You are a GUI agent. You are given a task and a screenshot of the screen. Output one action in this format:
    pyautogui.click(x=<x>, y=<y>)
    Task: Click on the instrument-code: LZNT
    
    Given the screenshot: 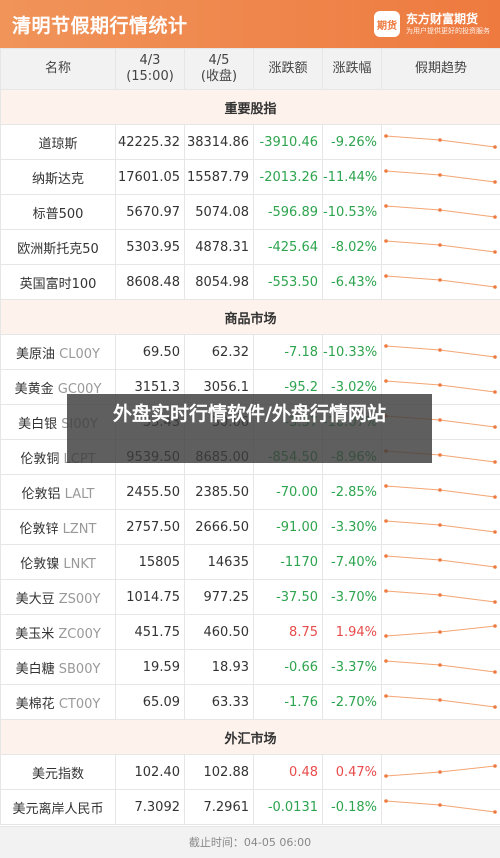 What is the action you would take?
    pyautogui.click(x=80, y=529)
    